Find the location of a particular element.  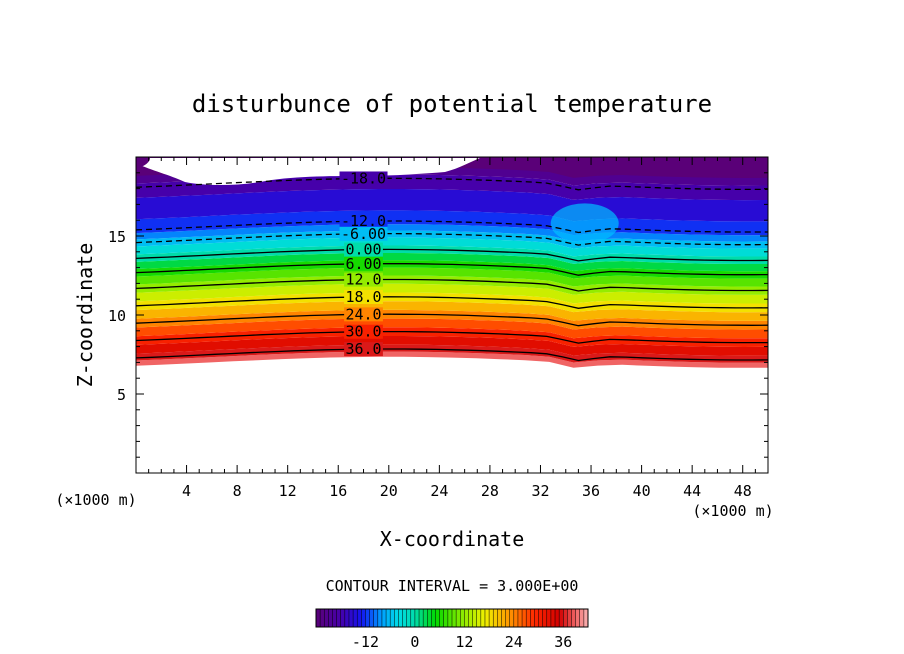

contour-label: 36.0 is located at coordinates (363, 349).